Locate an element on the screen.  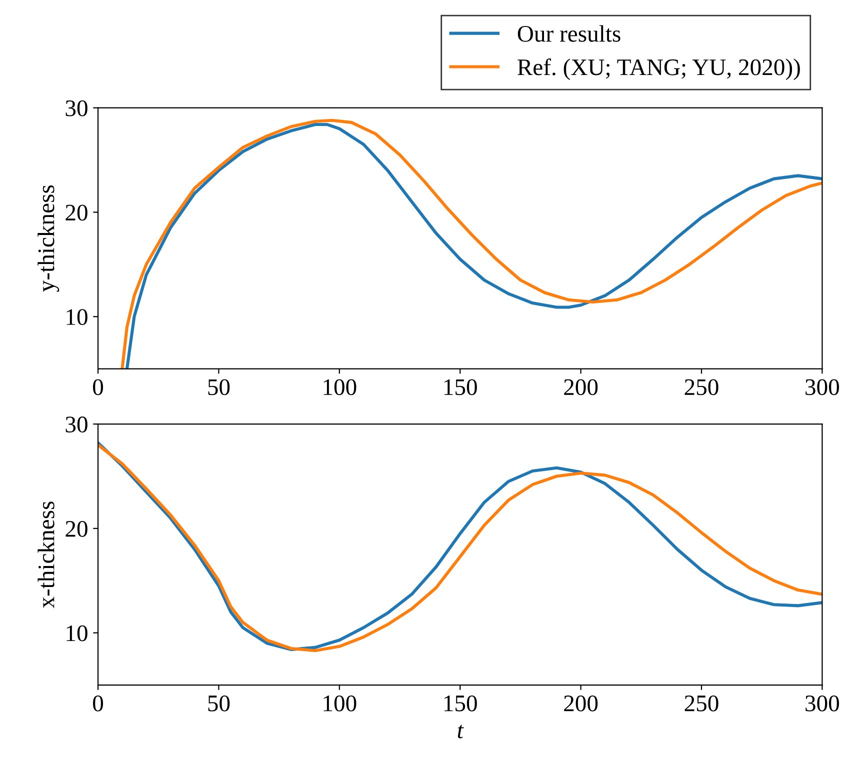
y-axis-title: y-thickness is located at coordinates (49, 238).